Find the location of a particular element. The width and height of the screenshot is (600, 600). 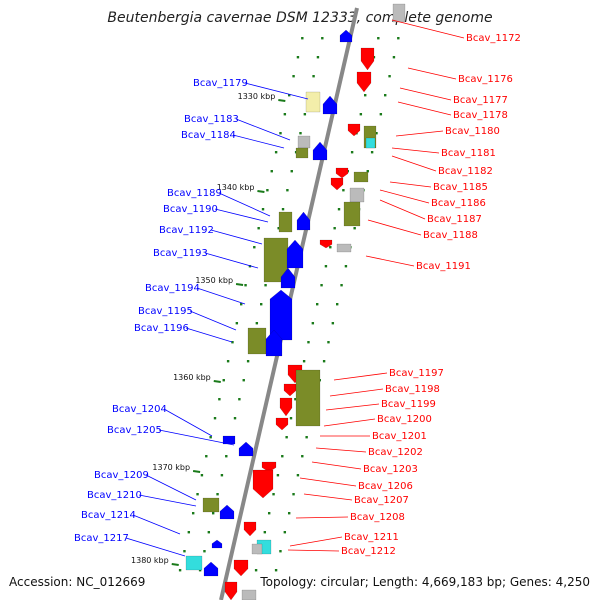

gene-label-right: Bcav_1187 is located at coordinates (454, 219).